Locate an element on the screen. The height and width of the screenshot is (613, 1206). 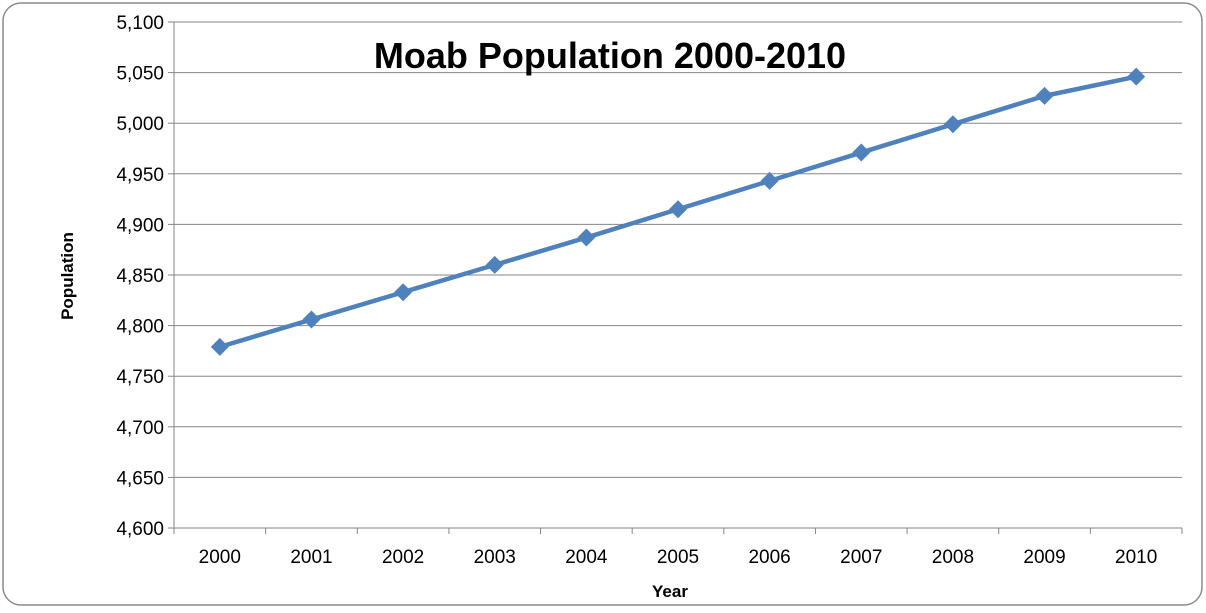
y-tick-label: 4,900 is located at coordinates (140, 225).